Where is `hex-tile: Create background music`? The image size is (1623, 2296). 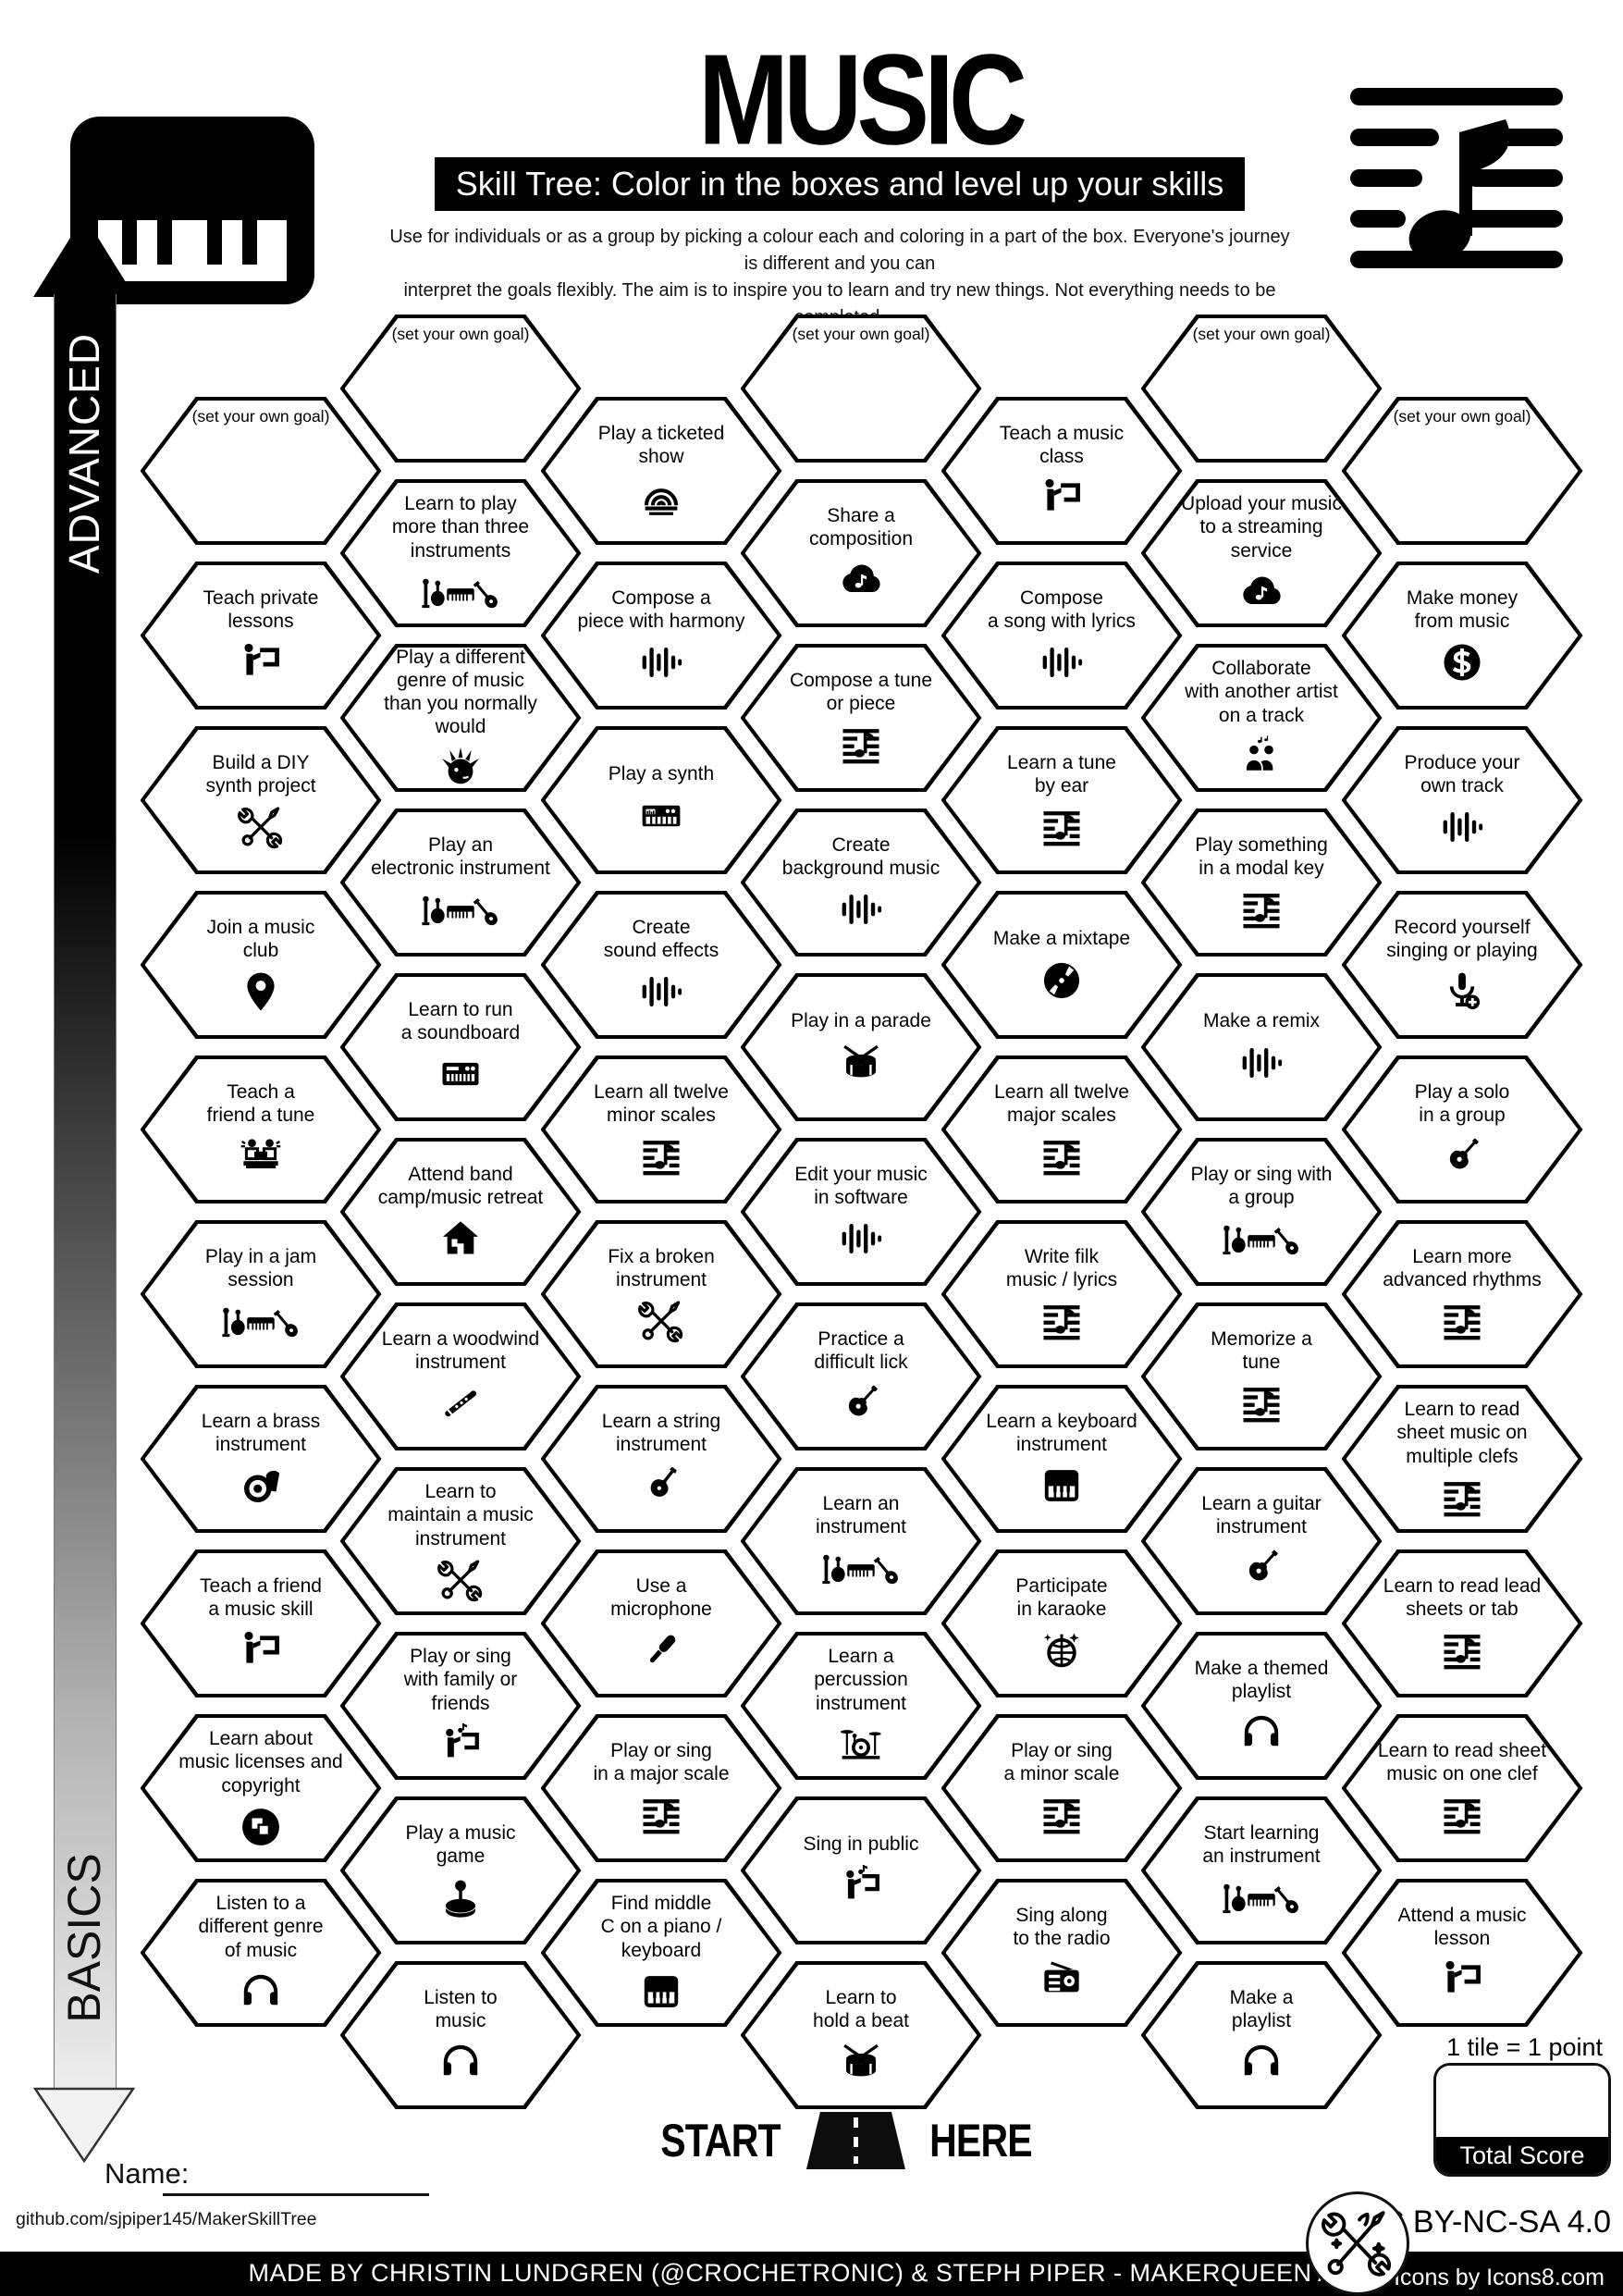 hex-tile: Create background music is located at coordinates (861, 883).